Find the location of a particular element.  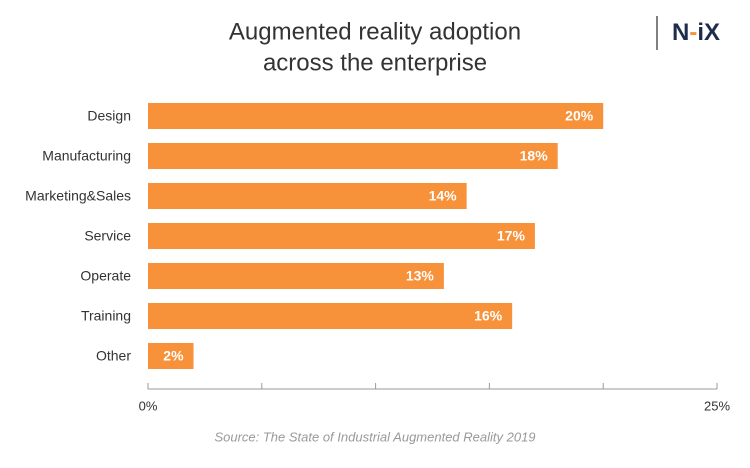

logo: N-iX is located at coordinates (696, 32).